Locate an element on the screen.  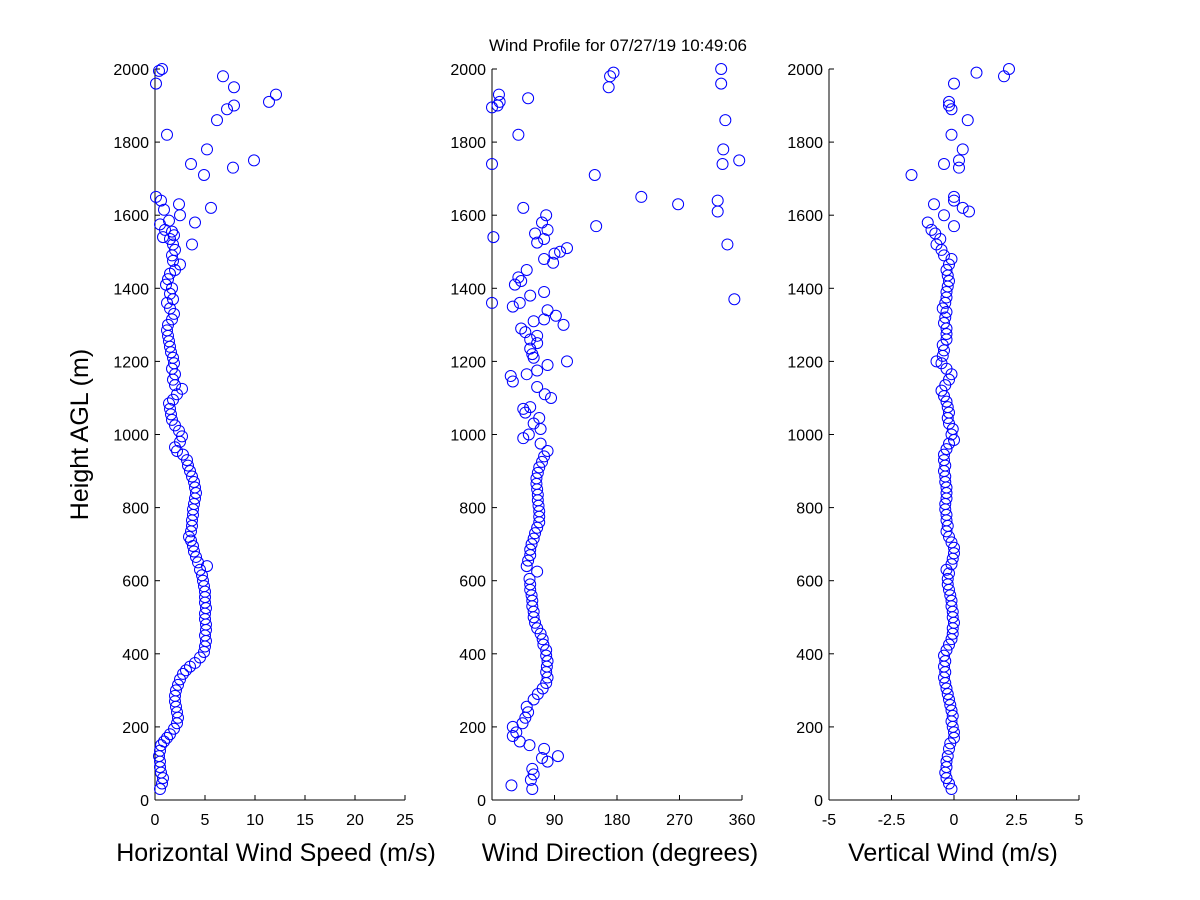
horizontal-speed-y-axis-label: Height AGL (m) is located at coordinates (80, 434).